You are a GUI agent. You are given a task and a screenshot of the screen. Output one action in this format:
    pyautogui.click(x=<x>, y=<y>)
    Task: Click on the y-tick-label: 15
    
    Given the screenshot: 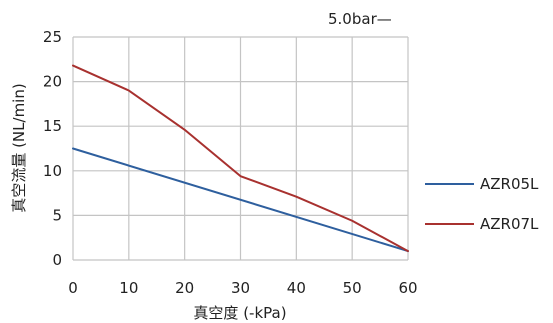 What is the action you would take?
    pyautogui.click(x=52, y=126)
    